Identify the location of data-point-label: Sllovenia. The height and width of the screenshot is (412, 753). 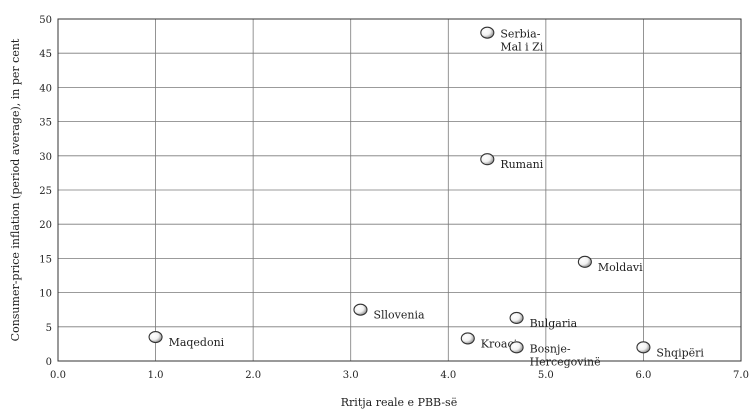
(399, 315).